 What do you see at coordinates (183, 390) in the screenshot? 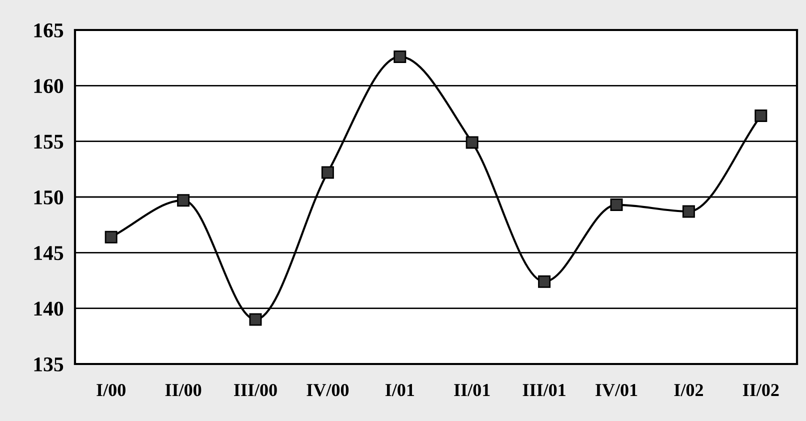
I see `x-tick-label: II/00` at bounding box center [183, 390].